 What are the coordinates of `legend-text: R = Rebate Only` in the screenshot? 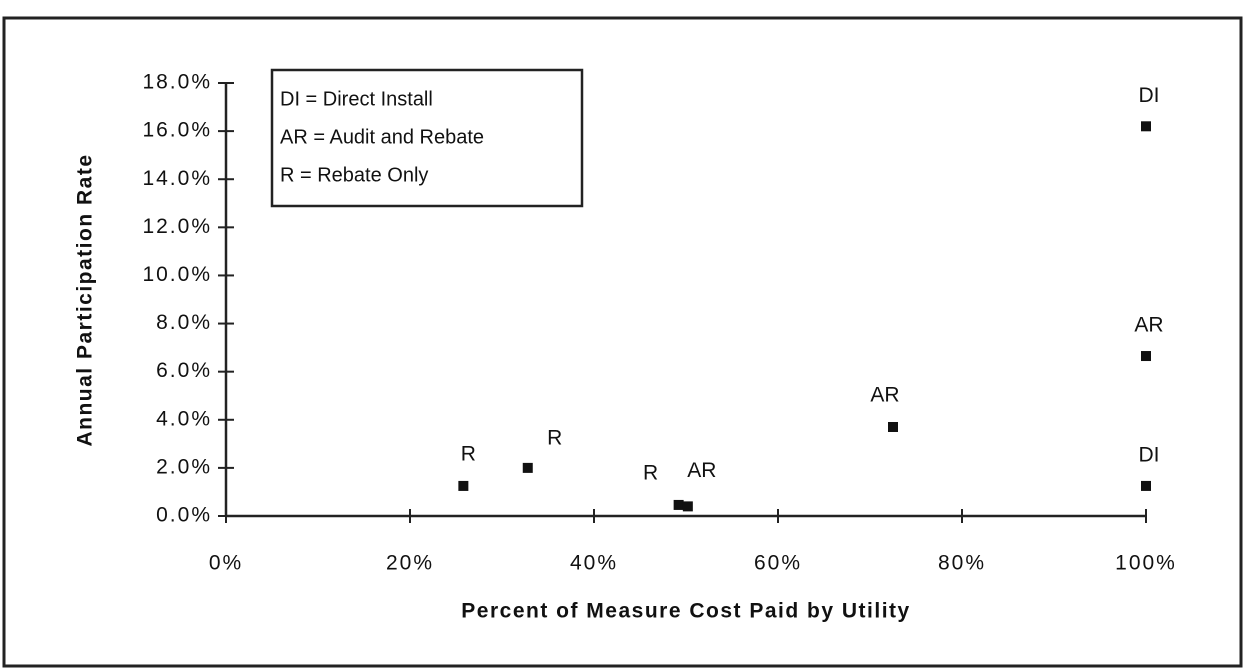 It's located at (354, 175).